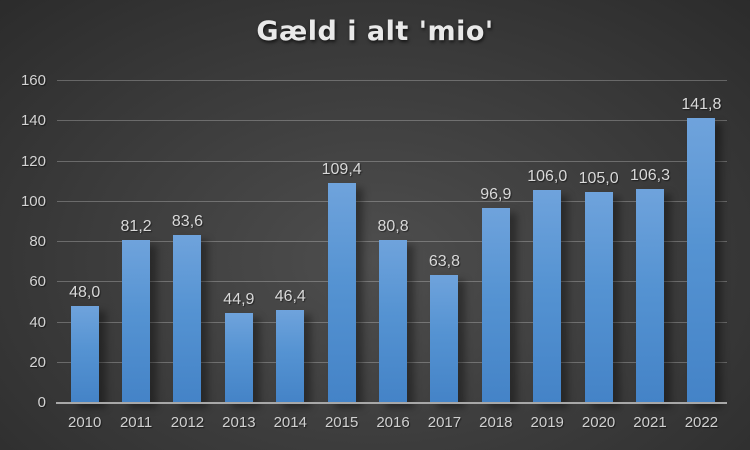 The height and width of the screenshot is (450, 750). What do you see at coordinates (341, 169) in the screenshot?
I see `bar-data-label: 109,4` at bounding box center [341, 169].